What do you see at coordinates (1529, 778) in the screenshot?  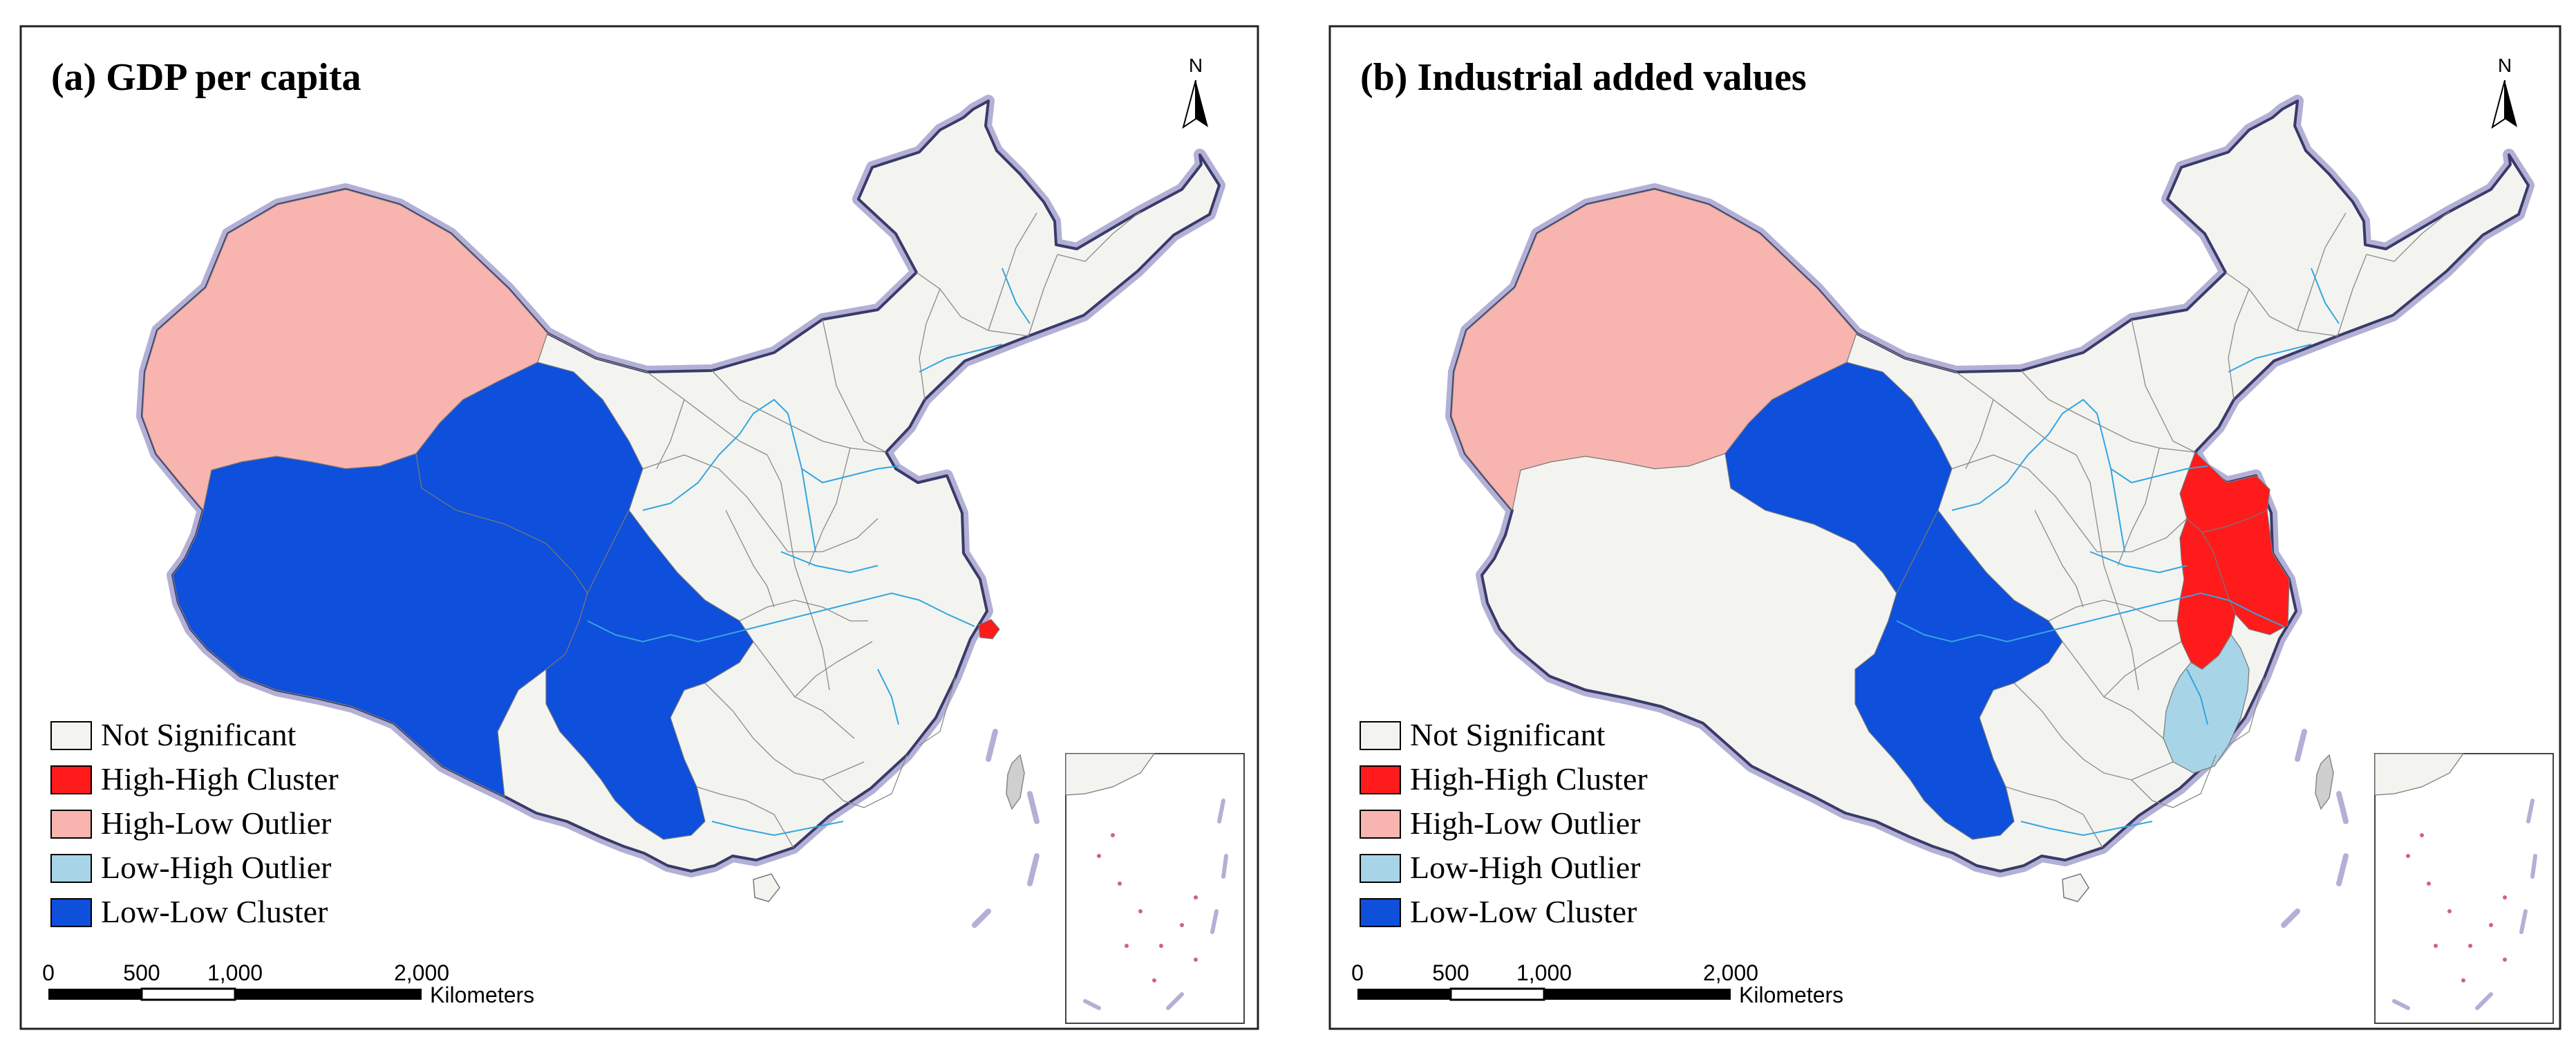 I see `legend-label: High-High Cluster` at bounding box center [1529, 778].